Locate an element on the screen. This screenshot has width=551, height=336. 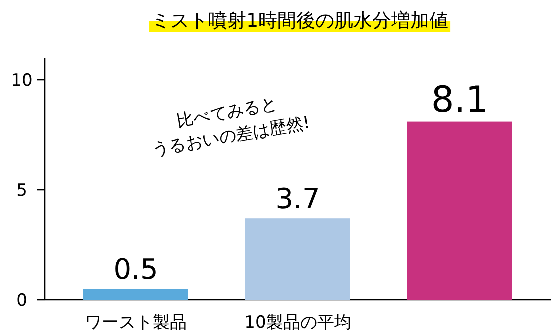
x-tick-label: ワースト製品 is located at coordinates (136, 323).